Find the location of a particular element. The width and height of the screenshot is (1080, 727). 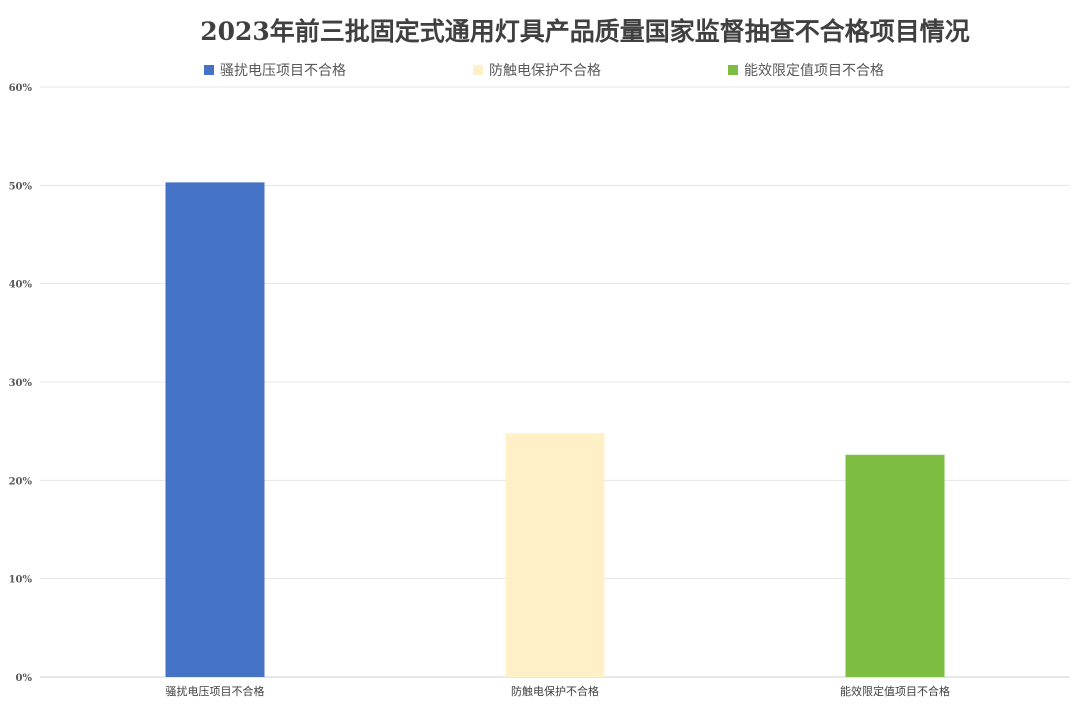

y-tick-label: 40% is located at coordinates (21, 285).